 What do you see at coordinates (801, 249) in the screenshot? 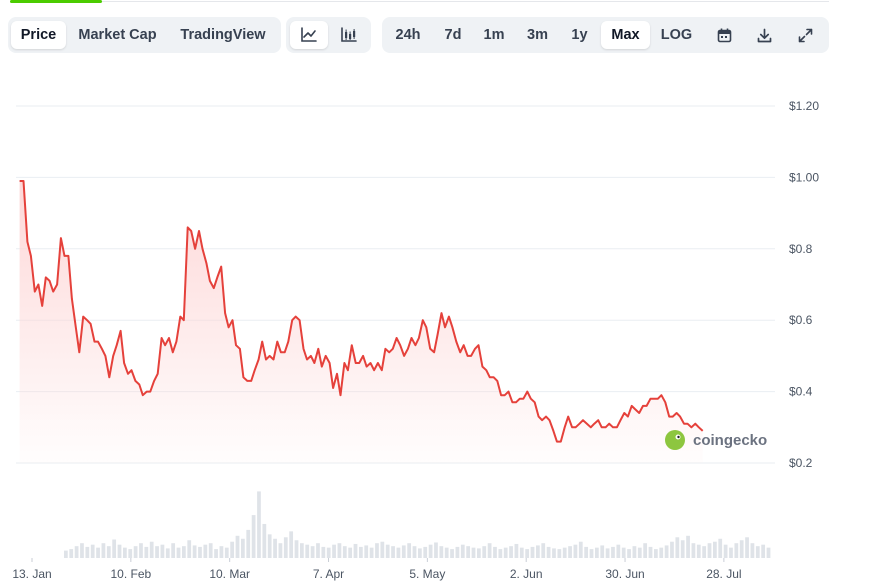
I see `y-tick-label: $0.8` at bounding box center [801, 249].